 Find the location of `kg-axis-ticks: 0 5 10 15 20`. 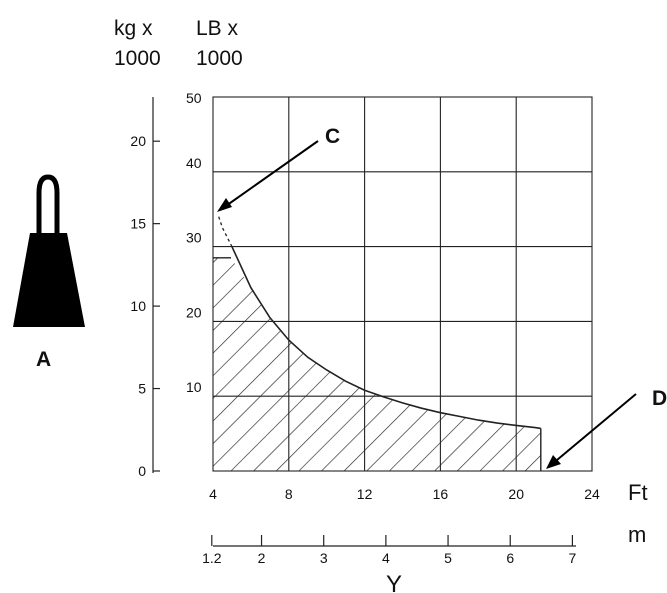

kg-axis-ticks: 0 5 10 15 20 is located at coordinates (145, 306).